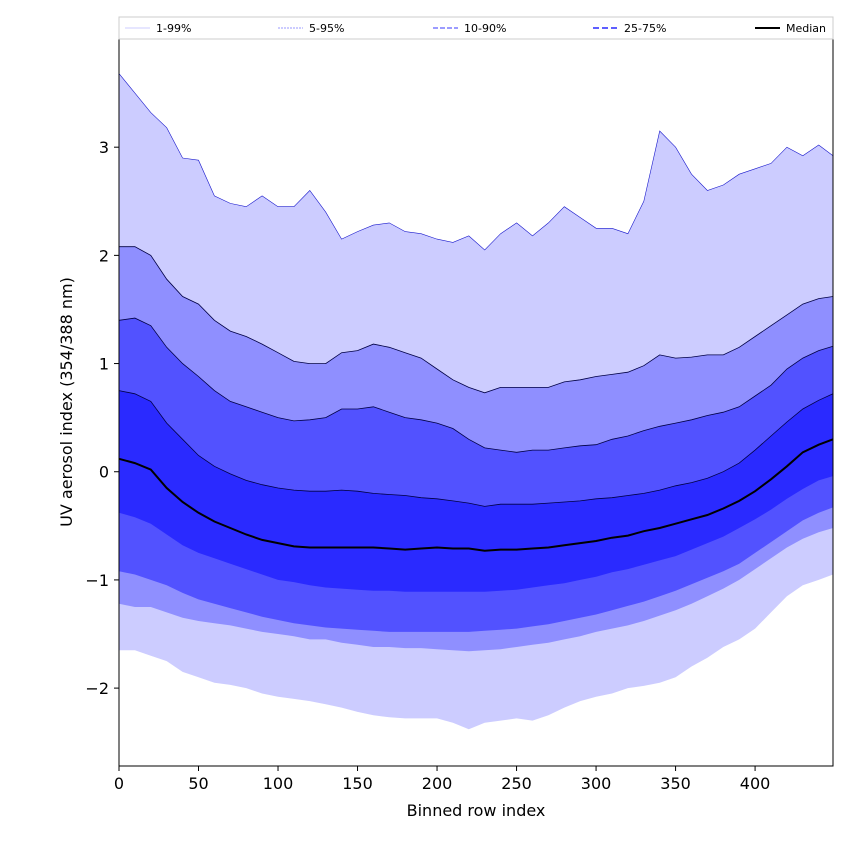  I want to click on x-tick-label: 200, so click(437, 783).